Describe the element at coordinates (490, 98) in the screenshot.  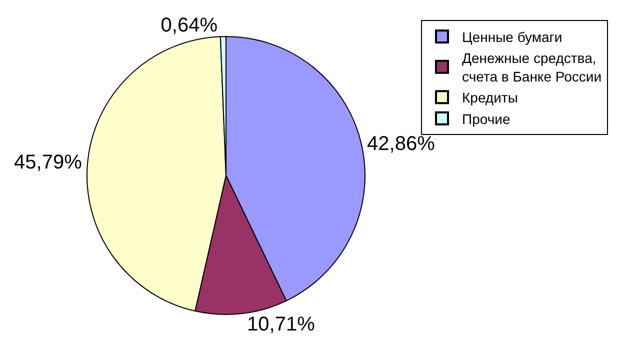
I see `legend-label: Кредиты` at that location.